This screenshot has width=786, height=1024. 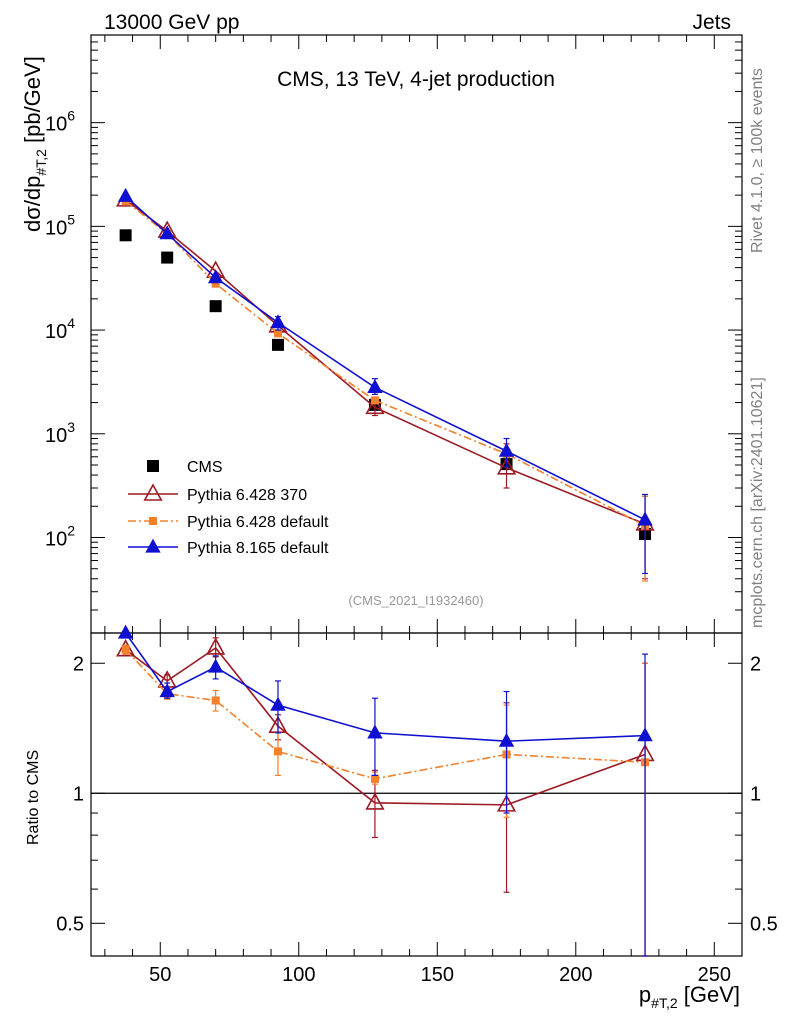 I want to click on ratio-y-tick-label-right: 0.5, so click(x=764, y=924).